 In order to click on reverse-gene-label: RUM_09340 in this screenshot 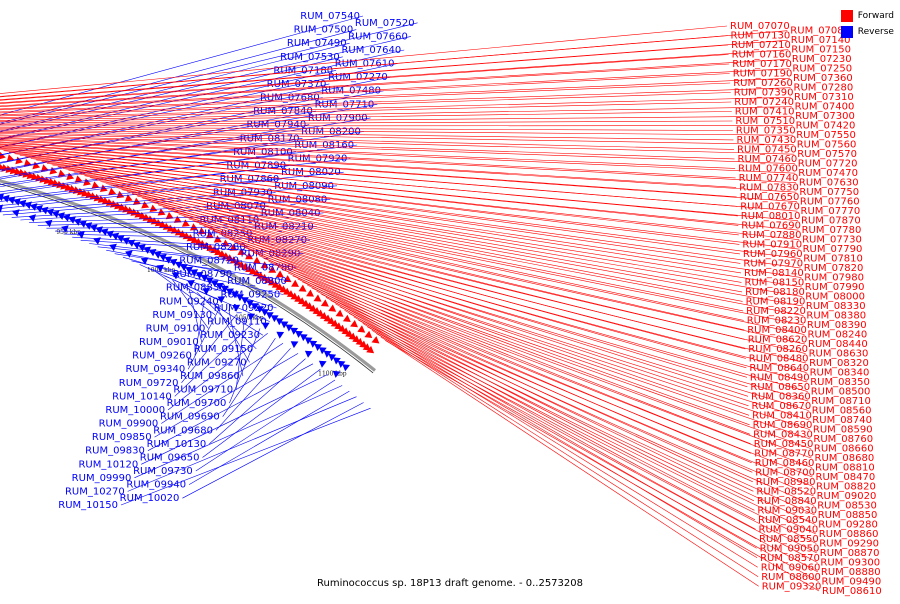, I will do `click(155, 369)`.